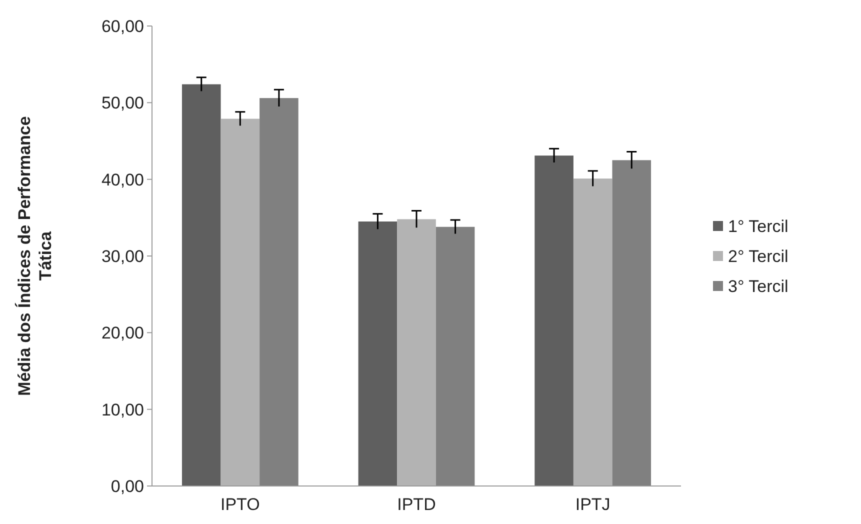 The image size is (861, 524). I want to click on y-tick-label: 50,00, so click(122, 103).